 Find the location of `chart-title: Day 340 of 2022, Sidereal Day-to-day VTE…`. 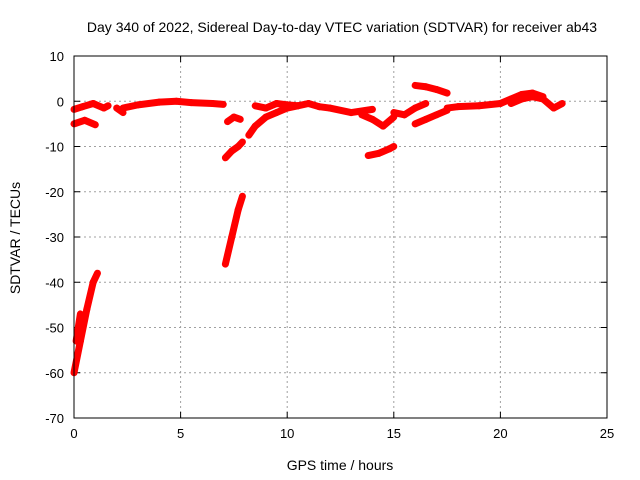

chart-title: Day 340 of 2022, Sidereal Day-to-day VTE… is located at coordinates (342, 27).